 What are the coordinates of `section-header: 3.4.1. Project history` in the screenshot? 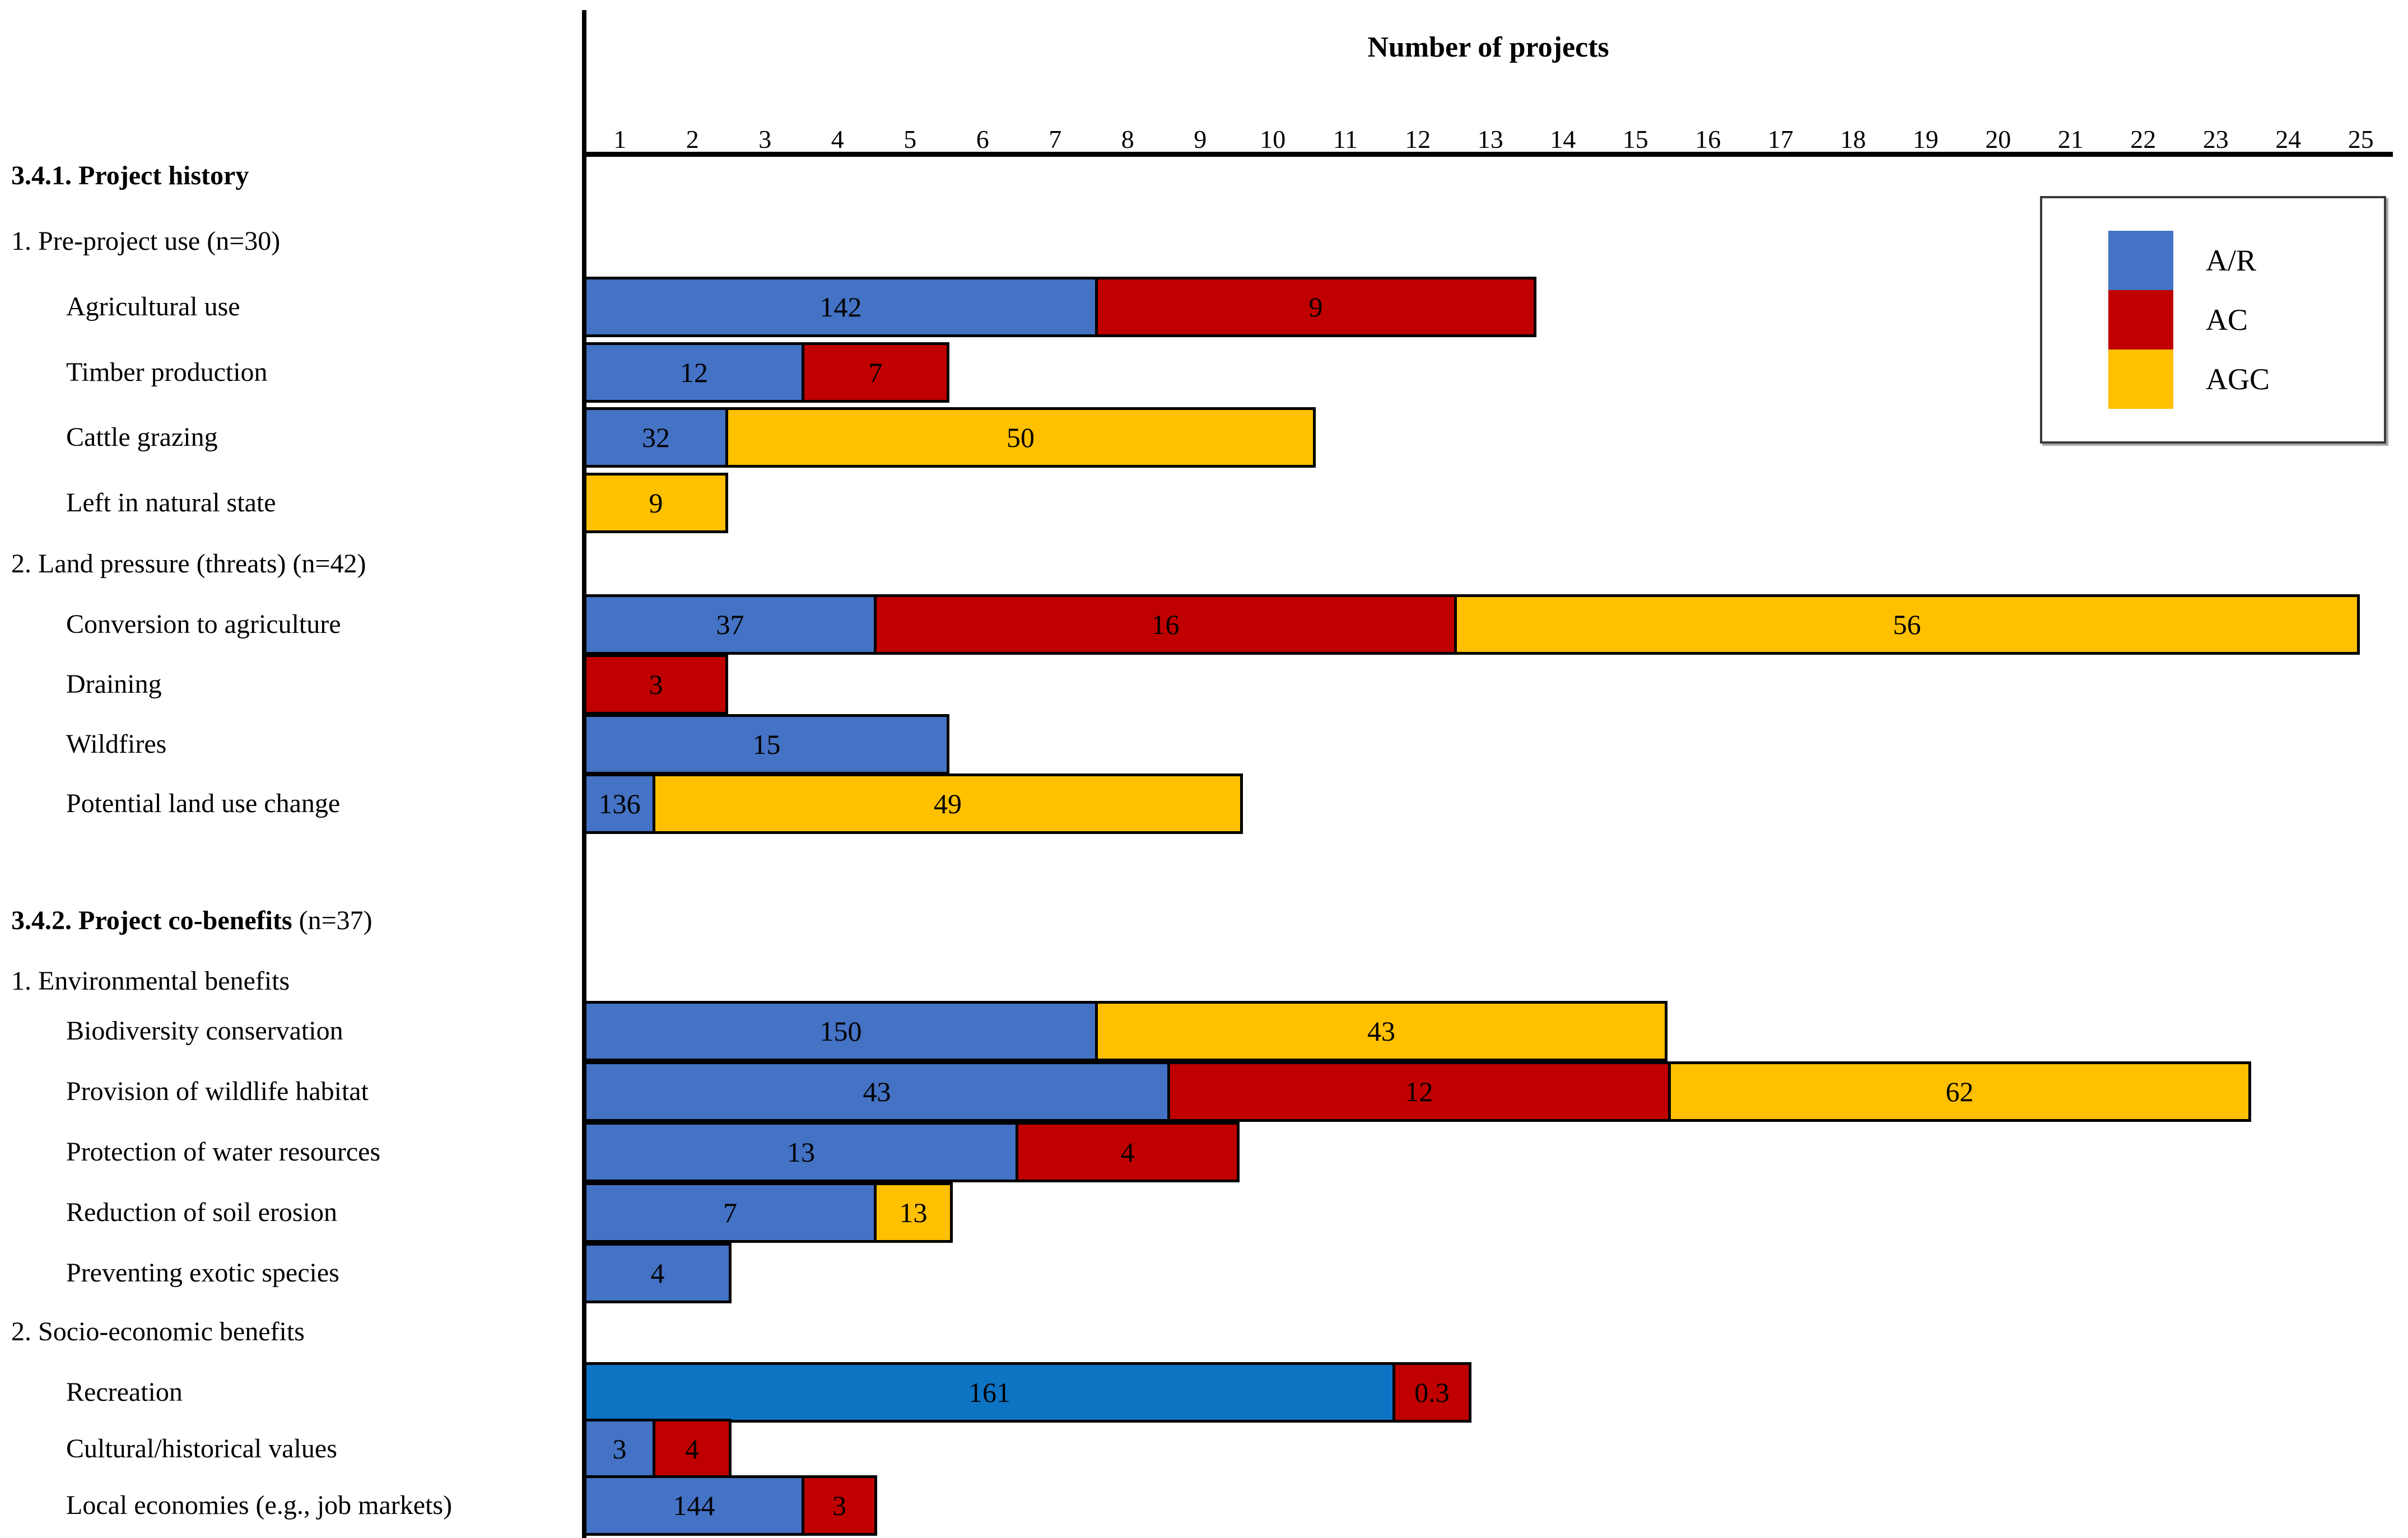 It's located at (130, 175).